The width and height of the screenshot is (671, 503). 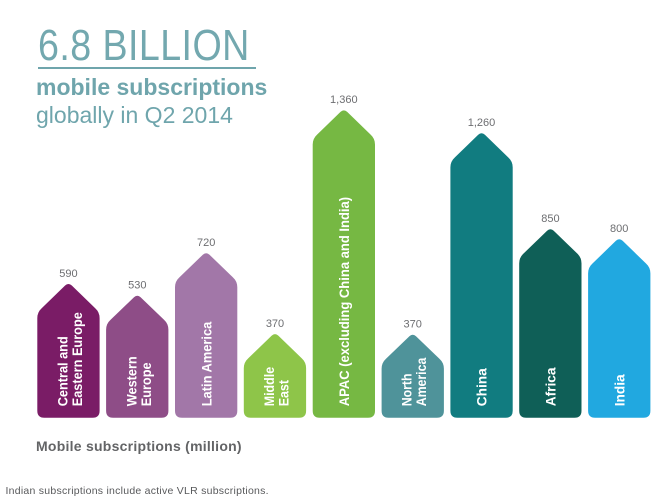 What do you see at coordinates (422, 381) in the screenshot?
I see `svg-text: America` at bounding box center [422, 381].